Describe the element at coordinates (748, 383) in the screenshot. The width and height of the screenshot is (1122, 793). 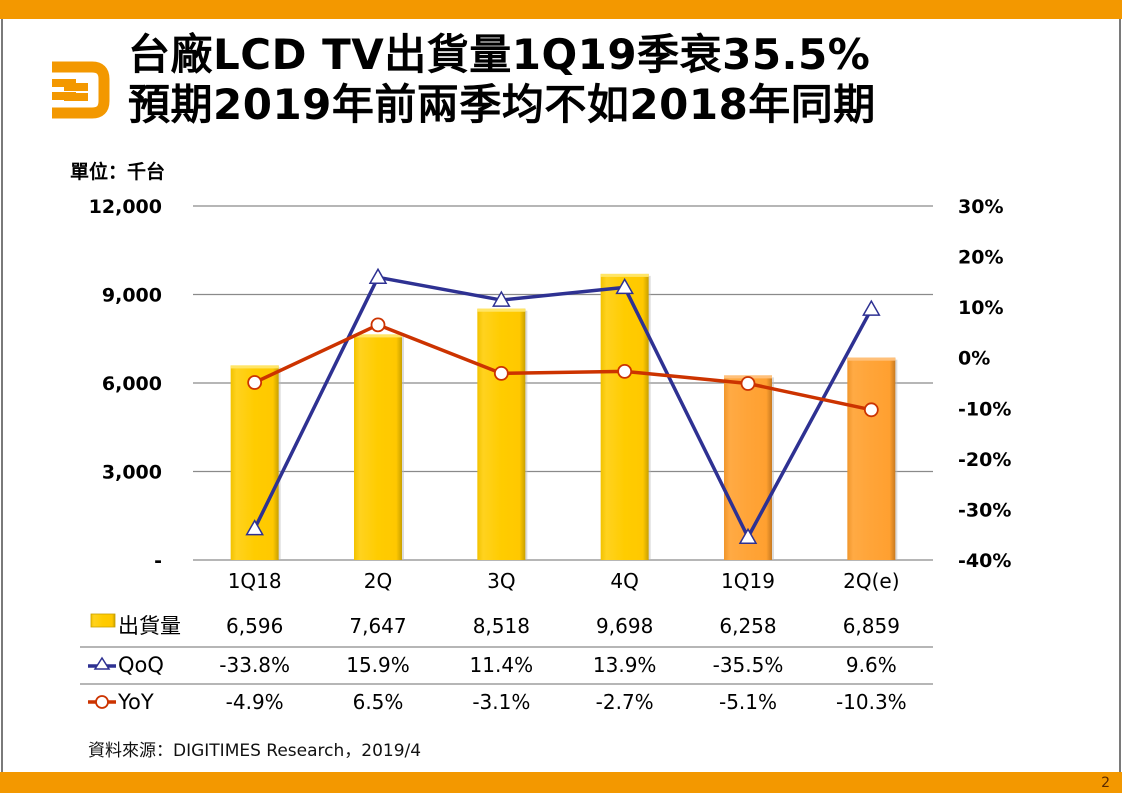
I see `yoy-marker-1Q19` at that location.